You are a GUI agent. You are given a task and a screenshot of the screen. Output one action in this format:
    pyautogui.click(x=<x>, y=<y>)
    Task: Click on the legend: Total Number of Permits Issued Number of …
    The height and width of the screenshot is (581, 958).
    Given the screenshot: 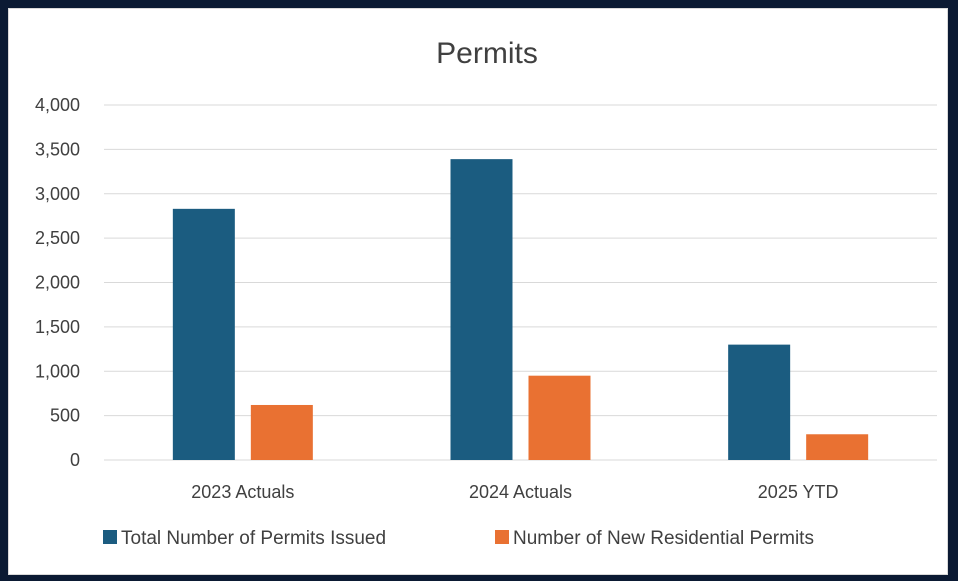 What is the action you would take?
    pyautogui.click(x=458, y=538)
    